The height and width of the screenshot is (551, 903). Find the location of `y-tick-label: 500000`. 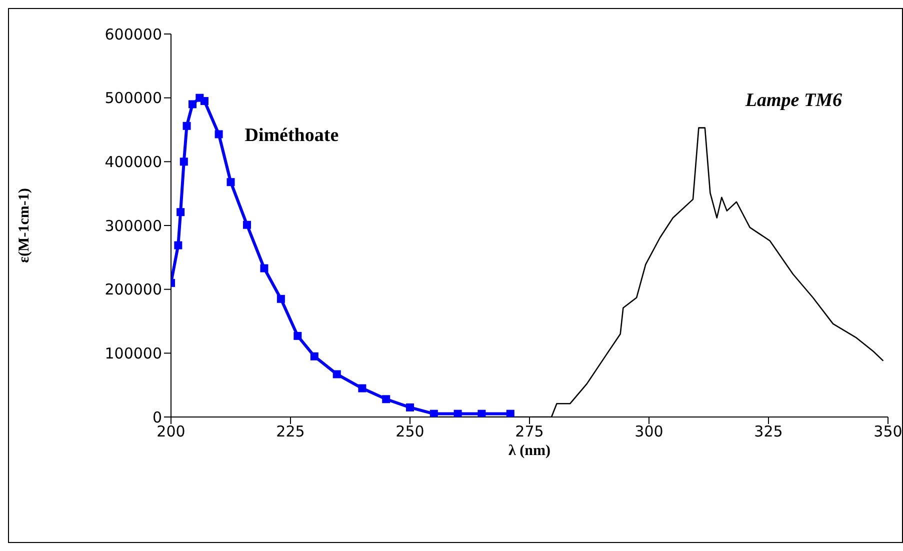

y-tick-label: 500000 is located at coordinates (133, 98).